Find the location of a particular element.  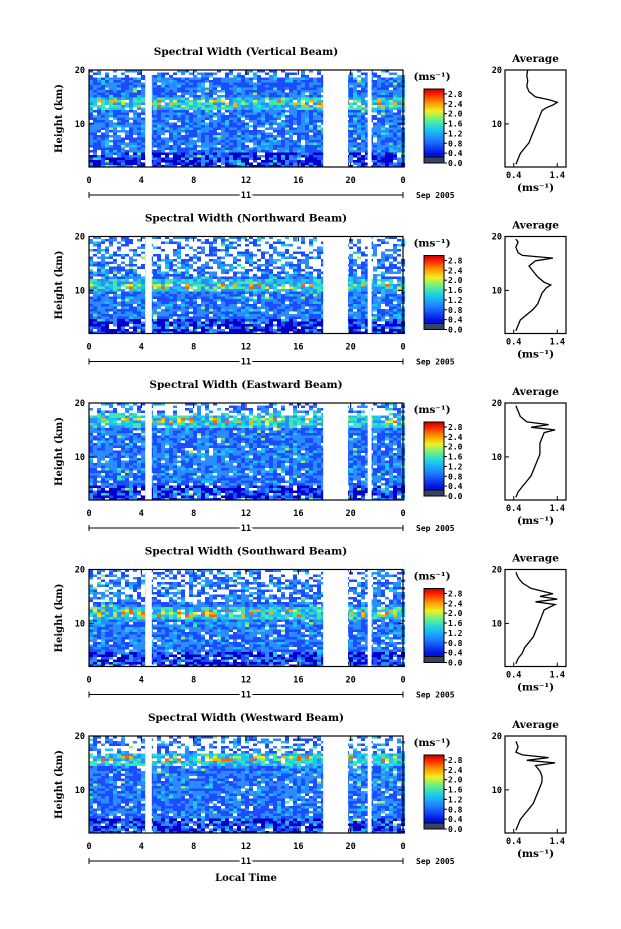

panel-title: Spectral Width (Westward Beam) is located at coordinates (246, 718).